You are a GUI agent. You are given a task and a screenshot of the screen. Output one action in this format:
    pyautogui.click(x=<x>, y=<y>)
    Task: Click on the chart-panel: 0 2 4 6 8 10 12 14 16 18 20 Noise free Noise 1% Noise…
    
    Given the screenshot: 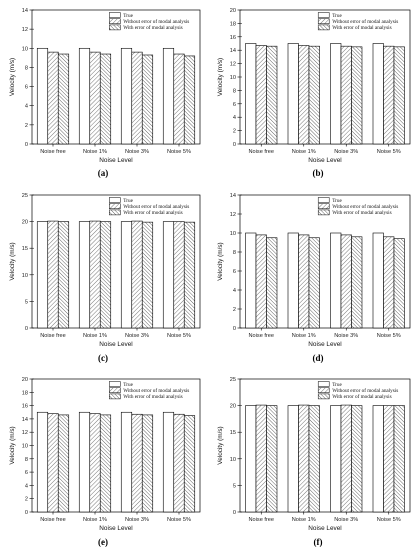 What is the action you would take?
    pyautogui.click(x=314, y=93)
    